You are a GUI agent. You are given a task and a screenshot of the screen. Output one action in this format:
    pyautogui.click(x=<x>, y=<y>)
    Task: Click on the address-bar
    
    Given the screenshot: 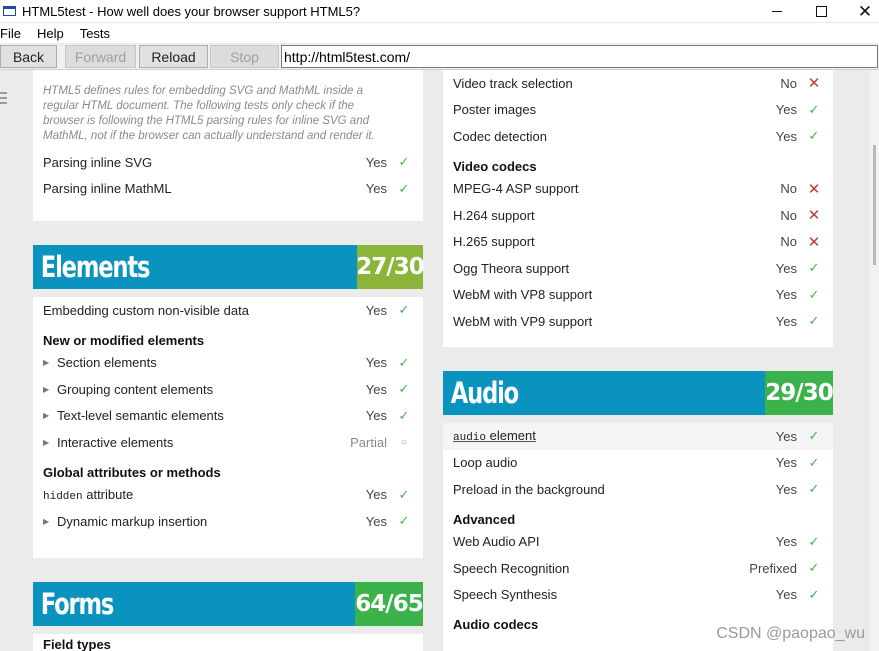 What is the action you would take?
    pyautogui.click(x=579, y=56)
    